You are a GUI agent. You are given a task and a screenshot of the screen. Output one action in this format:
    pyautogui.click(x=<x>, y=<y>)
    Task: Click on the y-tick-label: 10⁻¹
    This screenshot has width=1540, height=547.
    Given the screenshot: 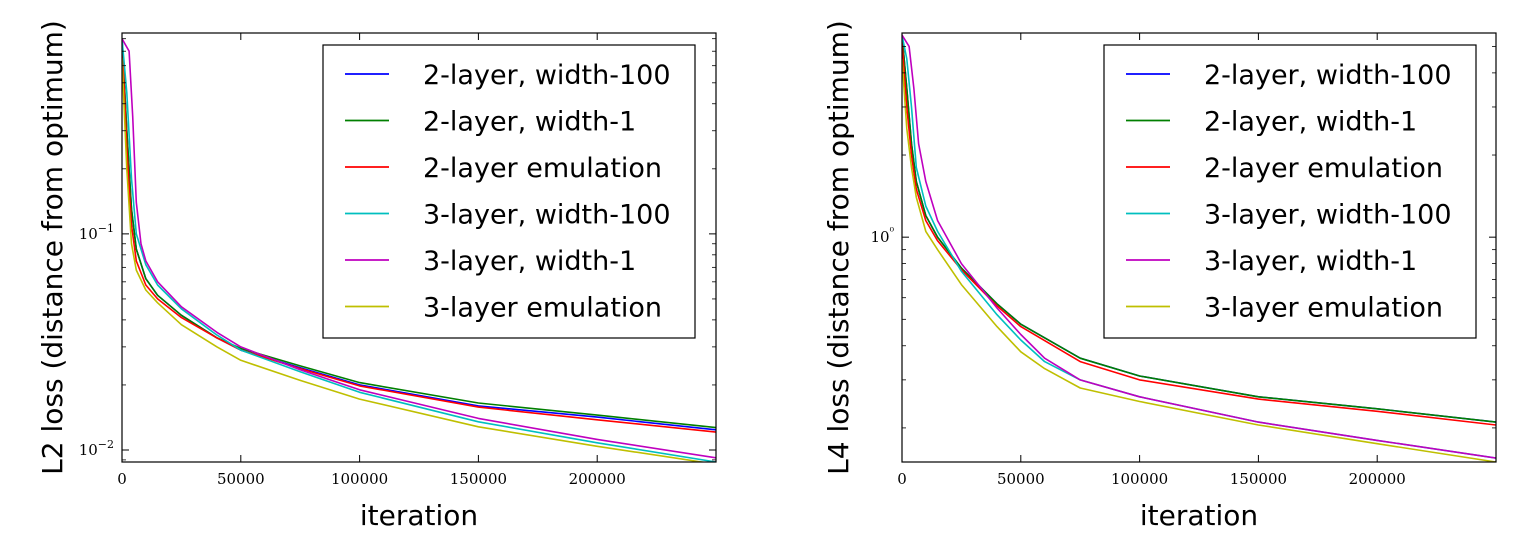 What is the action you would take?
    pyautogui.click(x=96, y=232)
    